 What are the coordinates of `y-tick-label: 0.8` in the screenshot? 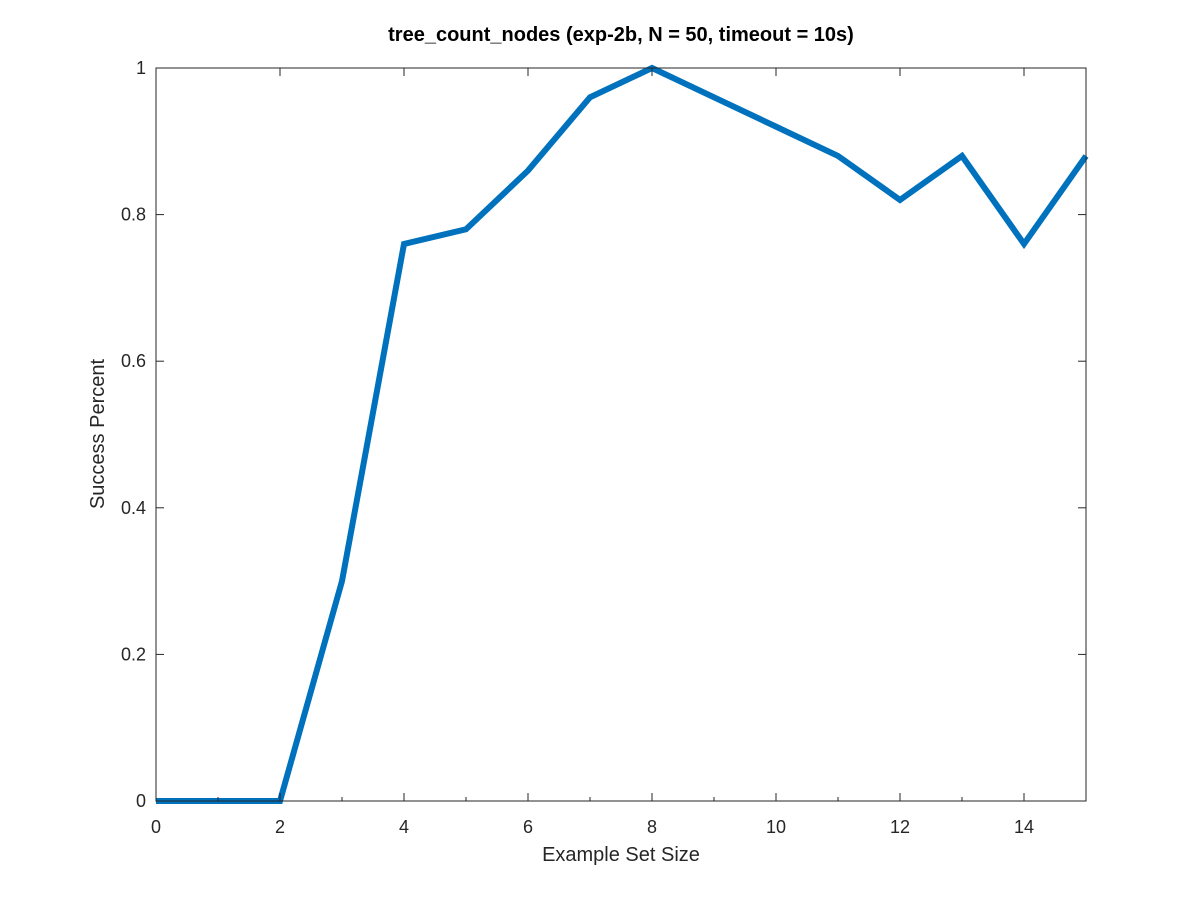 It's located at (133, 215).